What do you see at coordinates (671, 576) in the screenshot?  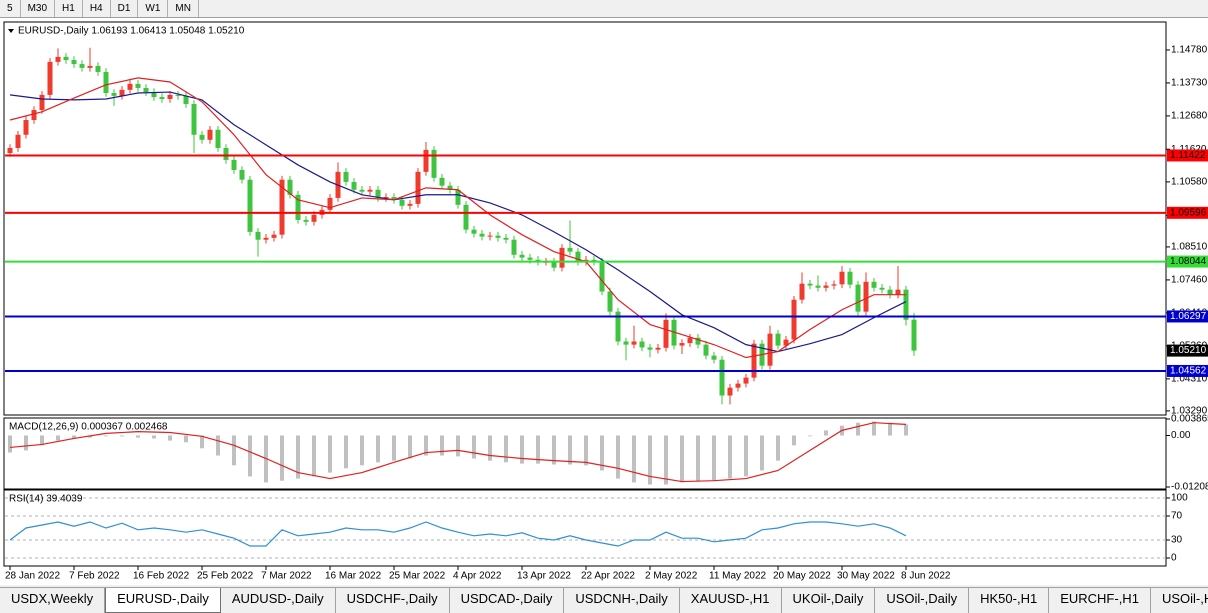 I see `x-tick-label: 2 May 2022` at bounding box center [671, 576].